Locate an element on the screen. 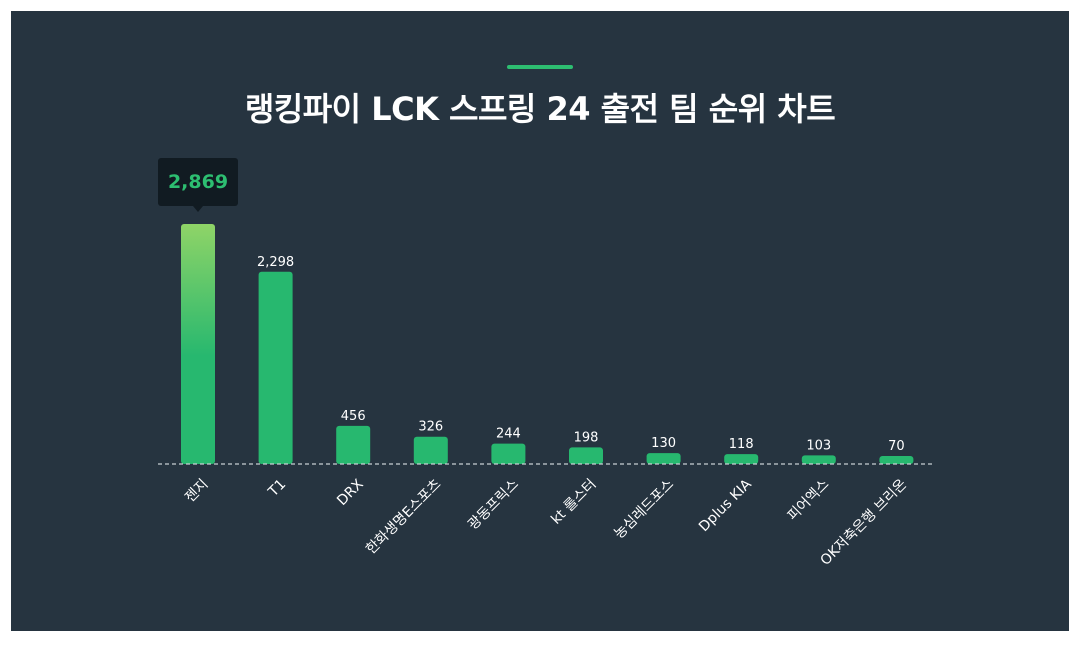 Image resolution: width=1080 pixels, height=648 pixels. value-label-3: 456 is located at coordinates (353, 416).